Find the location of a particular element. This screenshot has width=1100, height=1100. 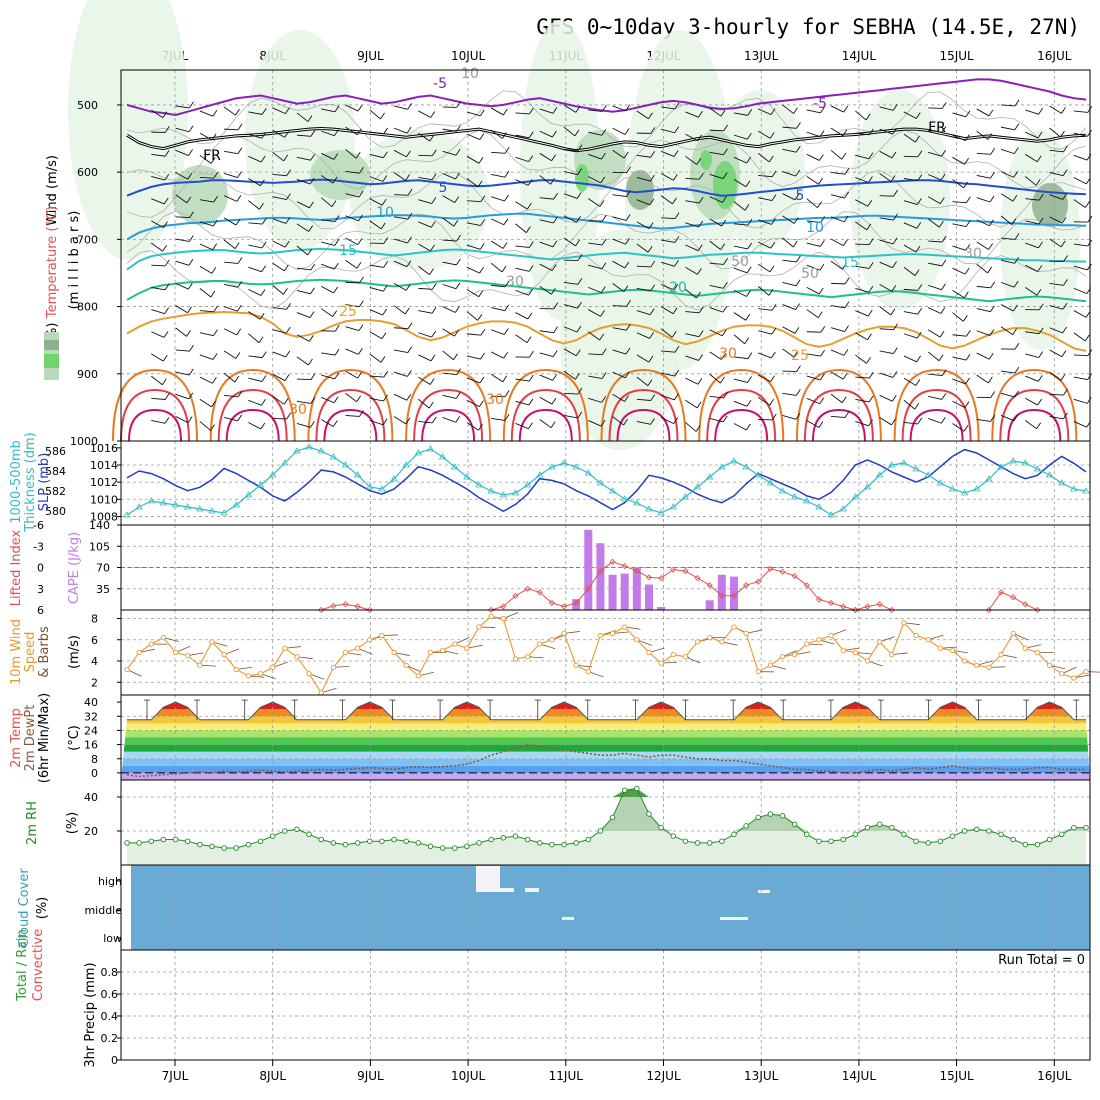

slp-tick-label: 1014 is located at coordinates (104, 465).